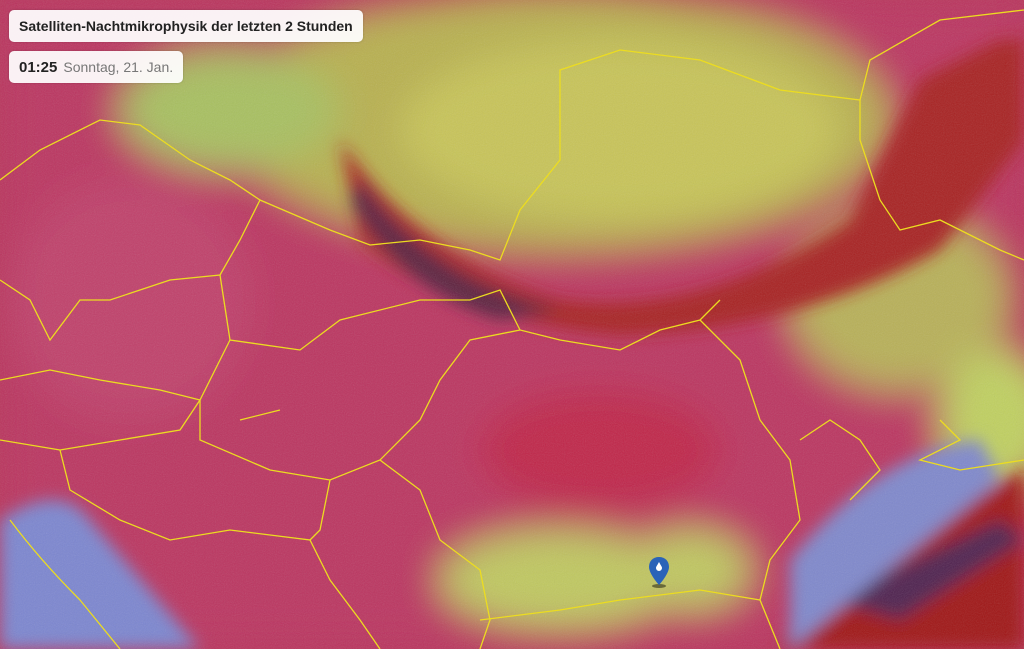 This screenshot has width=1024, height=649. Describe the element at coordinates (118, 67) in the screenshot. I see `date-label: Sonntag, 21. Jan.` at that location.